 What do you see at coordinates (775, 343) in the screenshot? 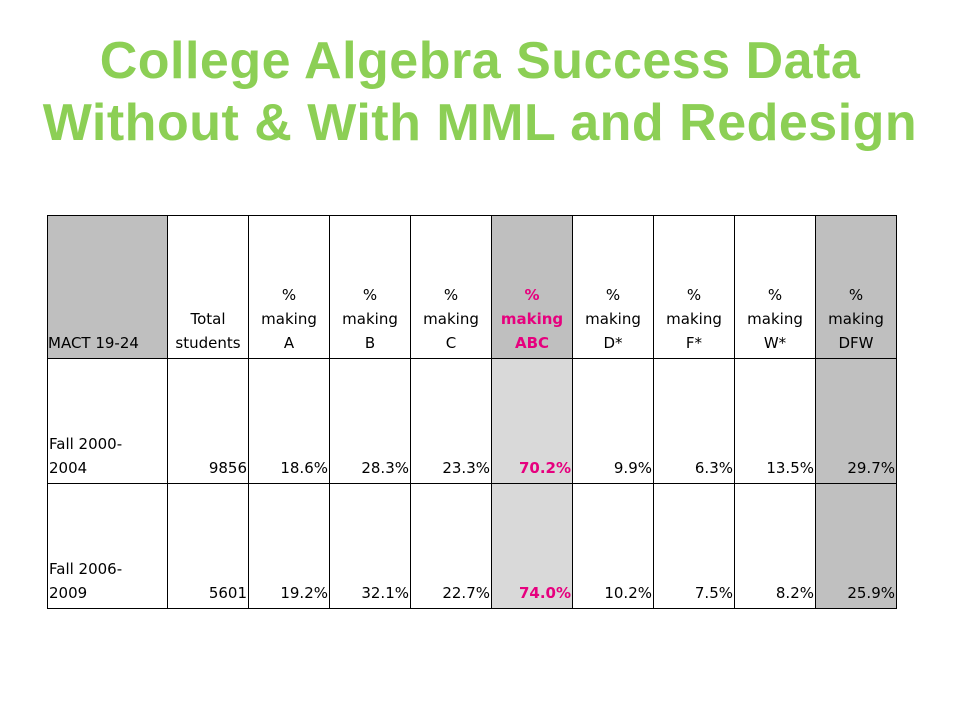
I see `header-w-line3: W*` at bounding box center [775, 343].